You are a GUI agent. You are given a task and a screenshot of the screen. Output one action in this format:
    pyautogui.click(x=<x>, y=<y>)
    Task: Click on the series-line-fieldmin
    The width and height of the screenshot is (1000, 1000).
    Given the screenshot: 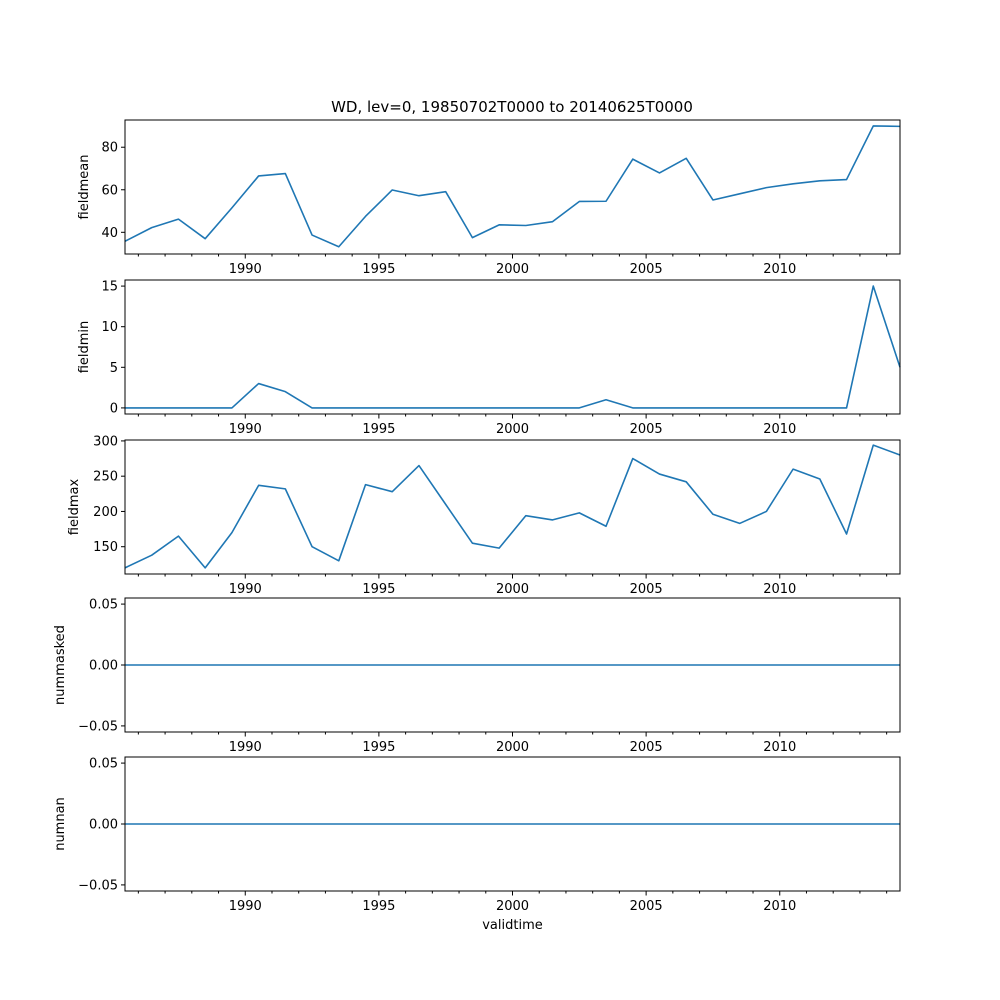 What is the action you would take?
    pyautogui.click(x=513, y=347)
    